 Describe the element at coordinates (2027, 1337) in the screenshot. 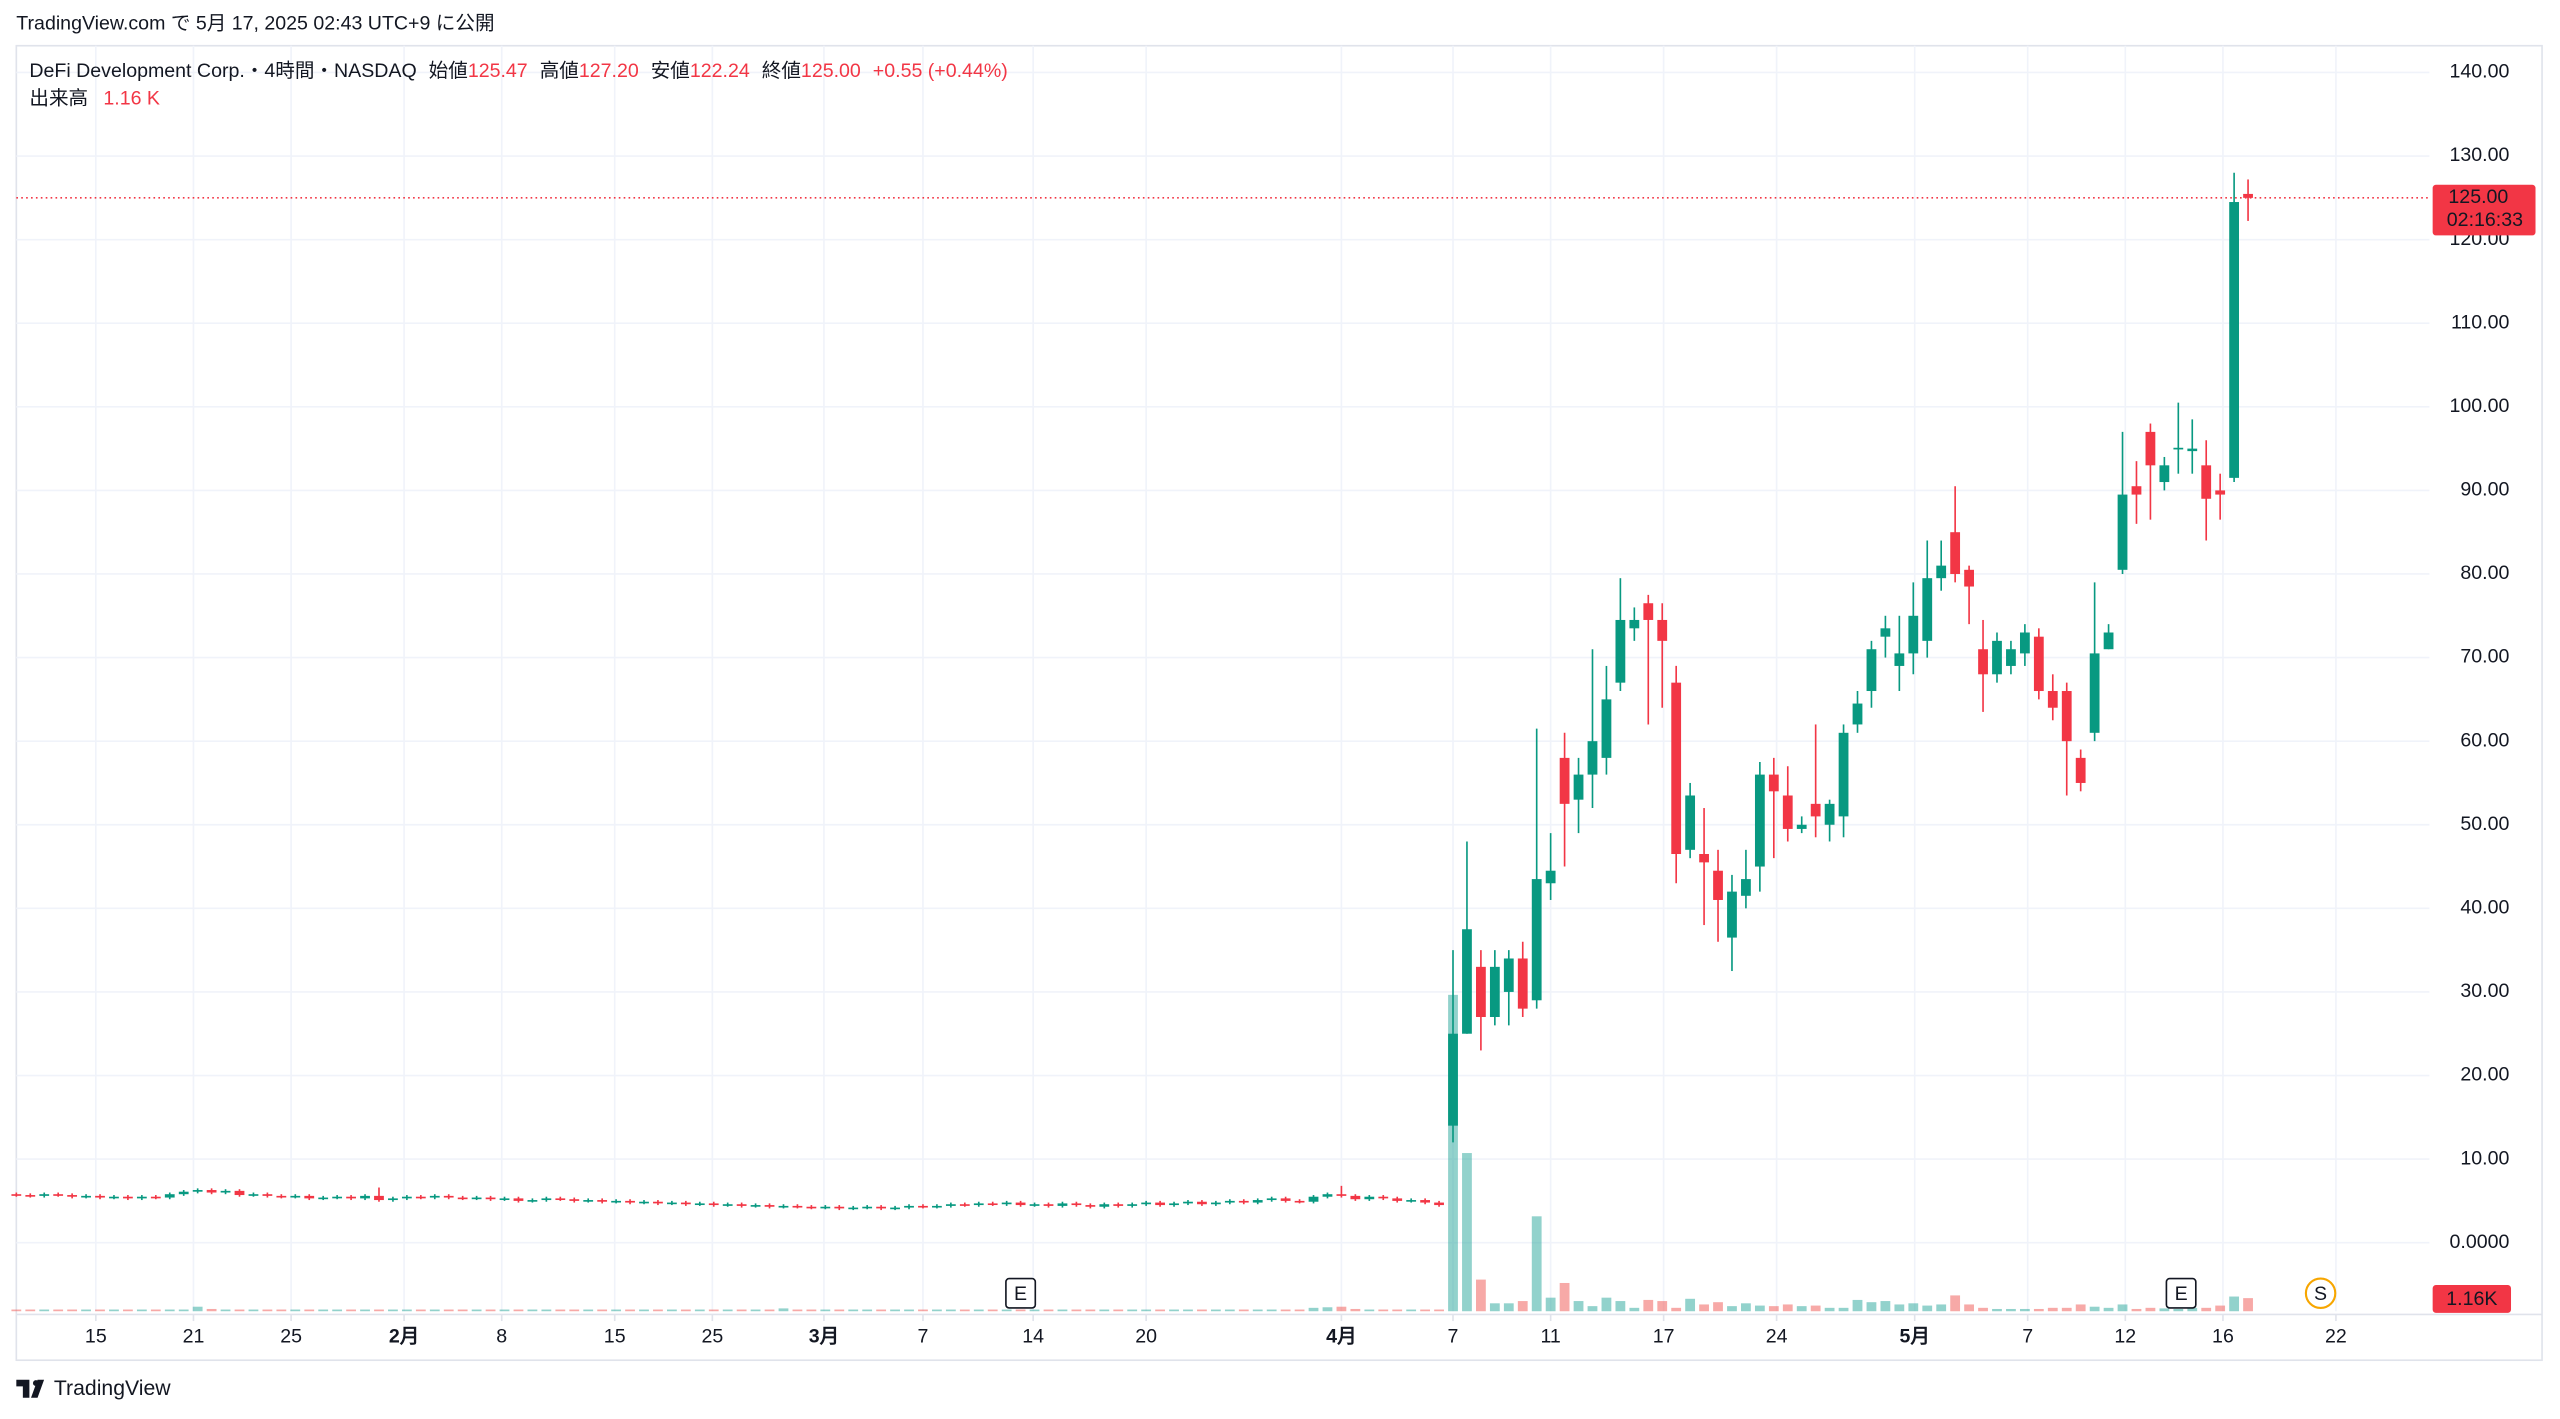

I see `x-tick-label: 7` at that location.